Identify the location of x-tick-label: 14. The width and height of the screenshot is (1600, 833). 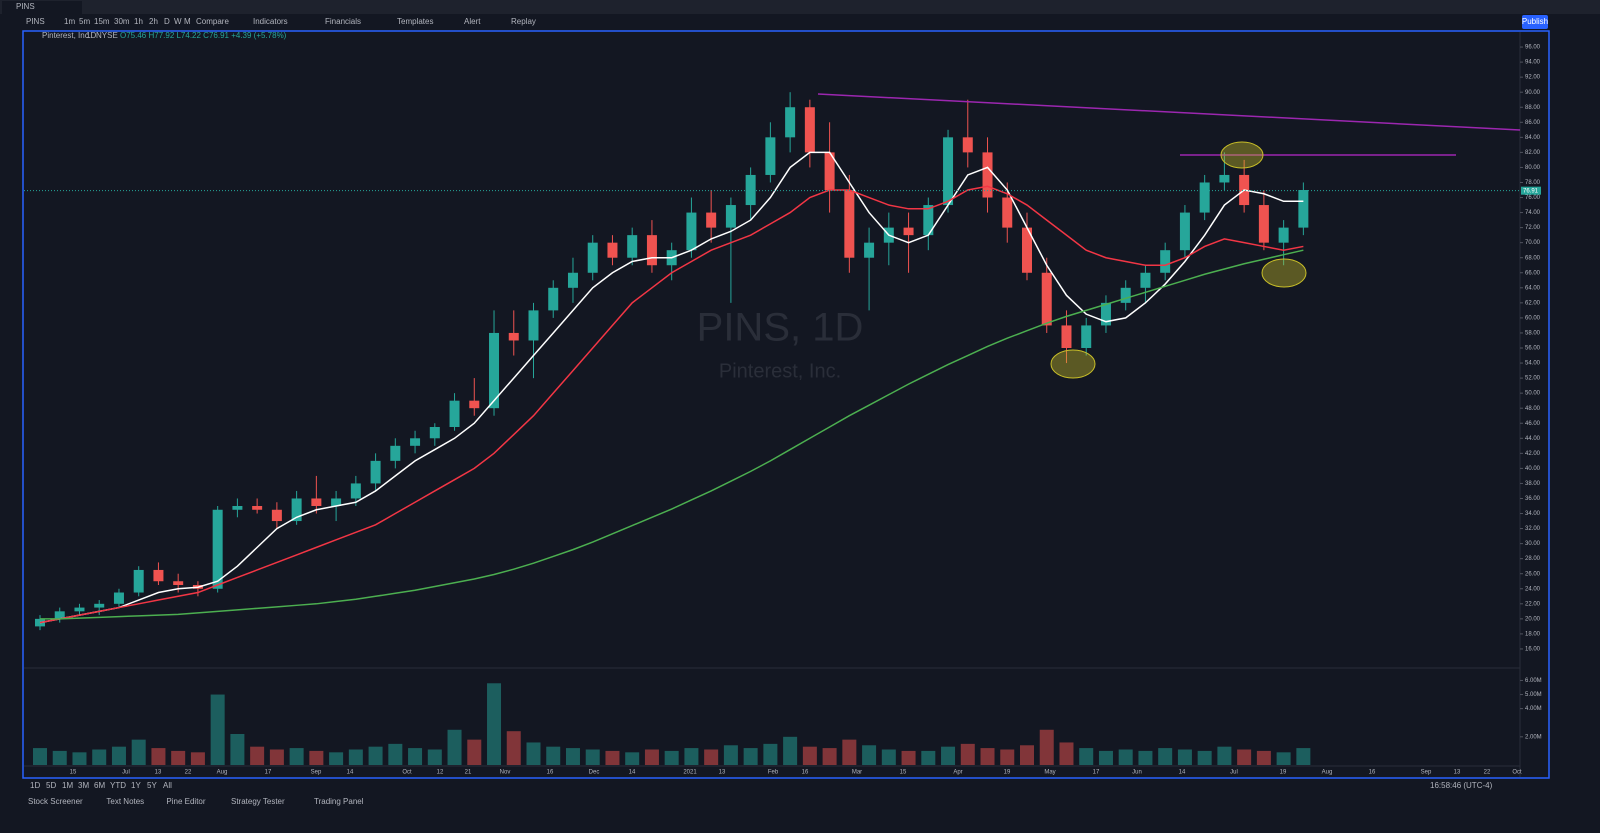
(1182, 773).